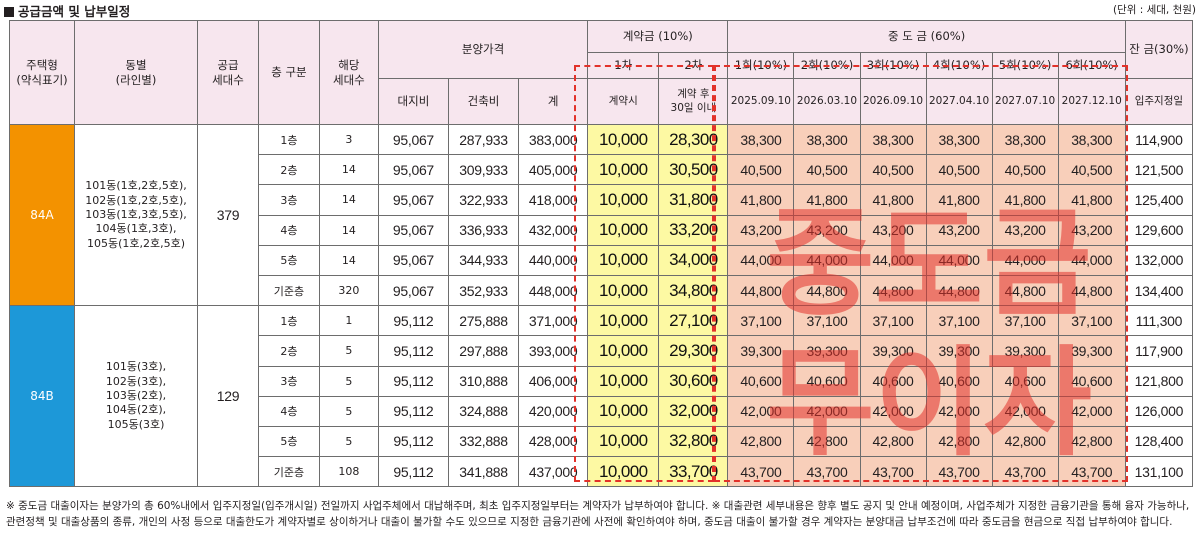 This screenshot has width=1200, height=558. What do you see at coordinates (827, 290) in the screenshot?
I see `mid-payment-cell: 44,800` at bounding box center [827, 290].